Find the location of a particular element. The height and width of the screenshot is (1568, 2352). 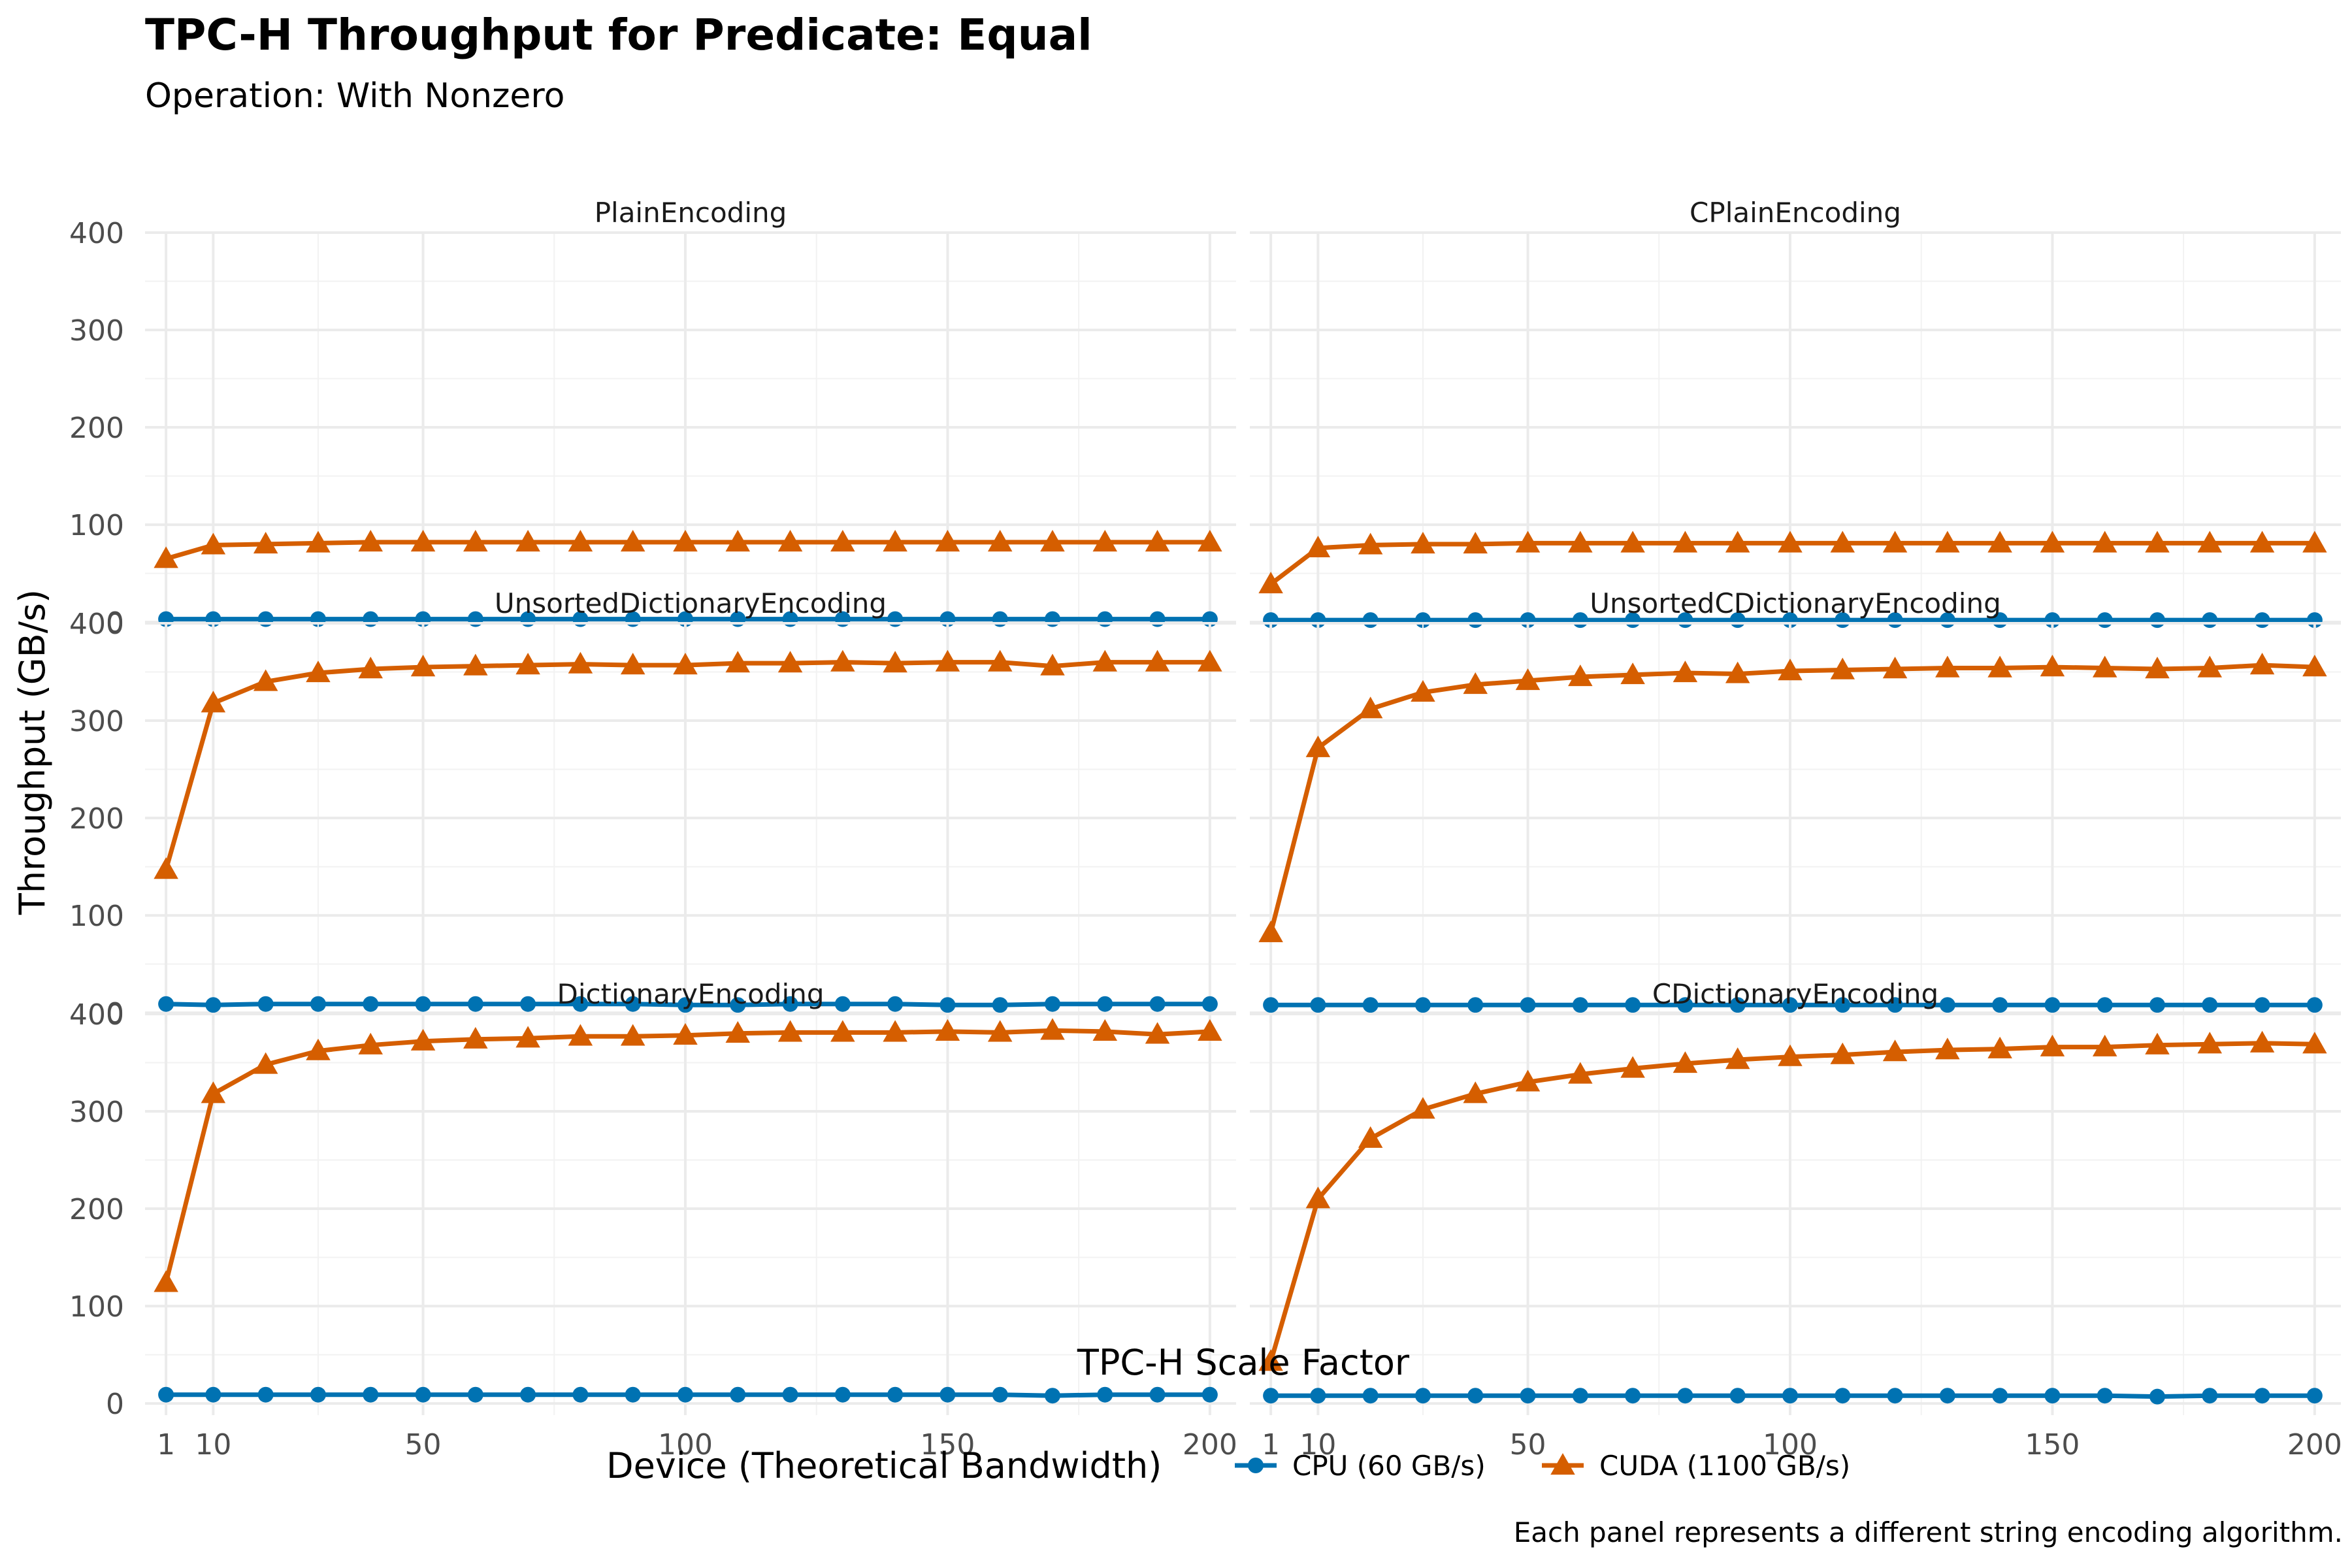

series-line-cuda is located at coordinates (1791, 1202).